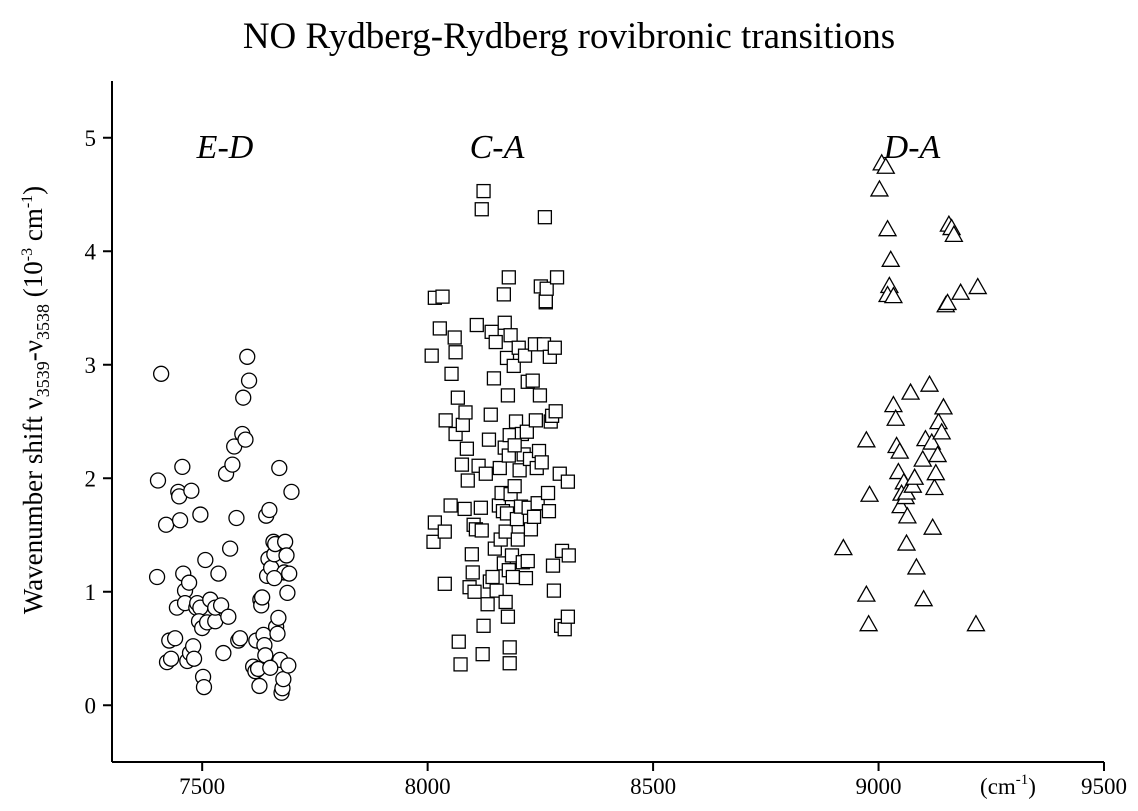 This screenshot has width=1138, height=811. What do you see at coordinates (91, 478) in the screenshot?
I see `y-tick-label: 2` at bounding box center [91, 478].